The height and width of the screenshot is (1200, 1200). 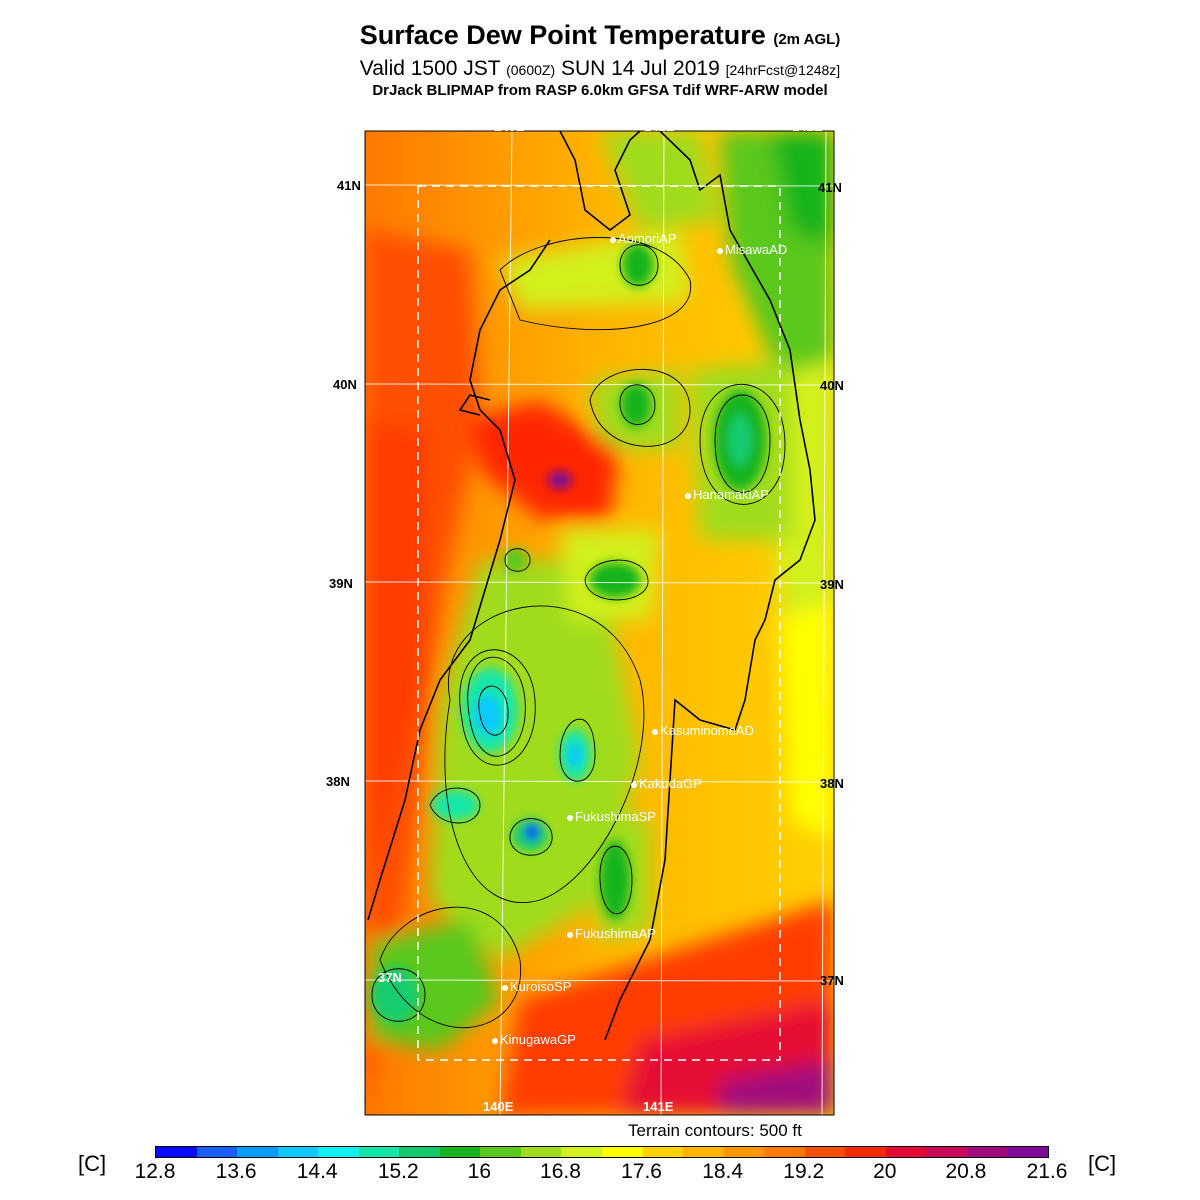 I want to click on station-label: MisawaAD, so click(x=756, y=249).